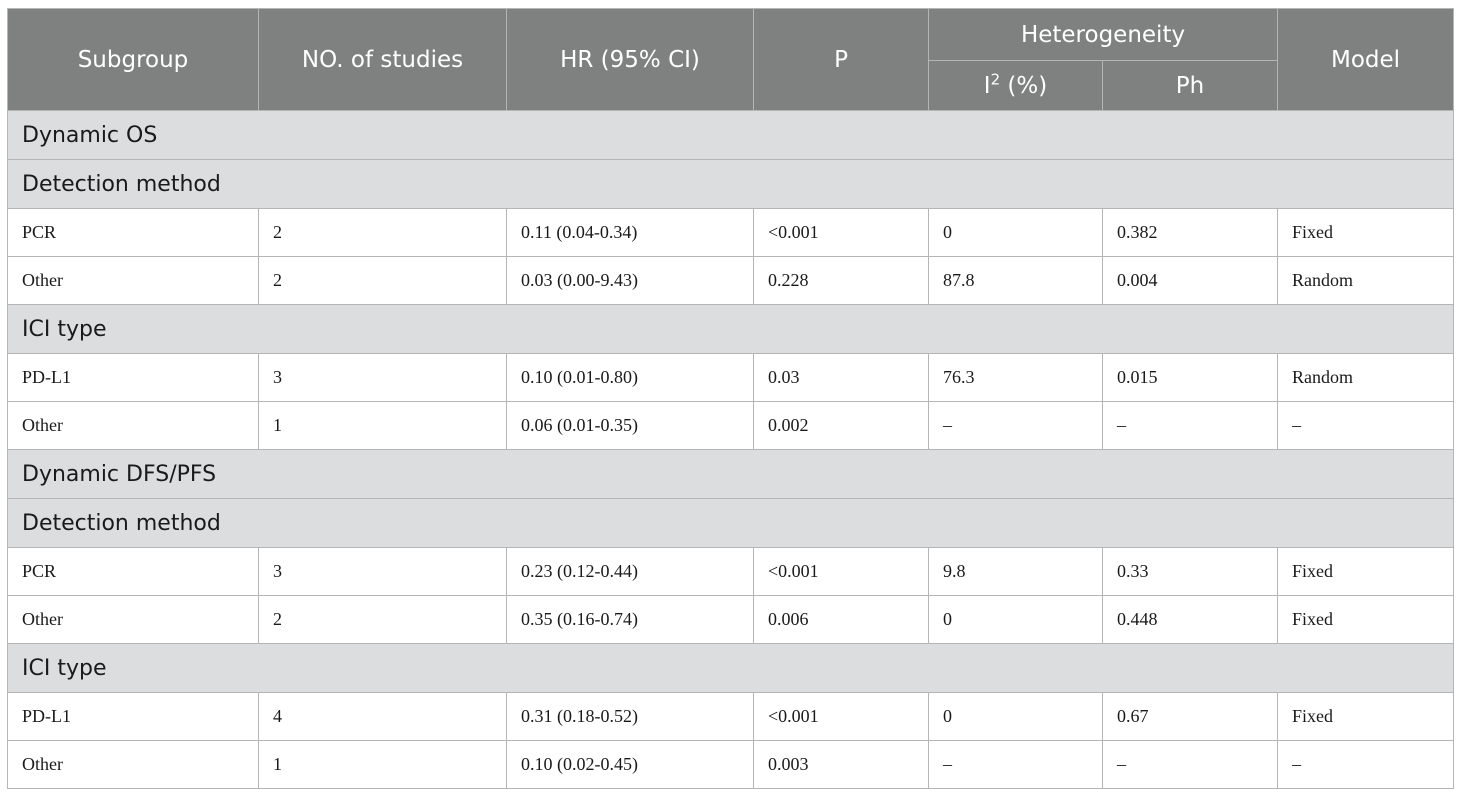 The height and width of the screenshot is (804, 1460). I want to click on cell-p: 0.03, so click(841, 377).